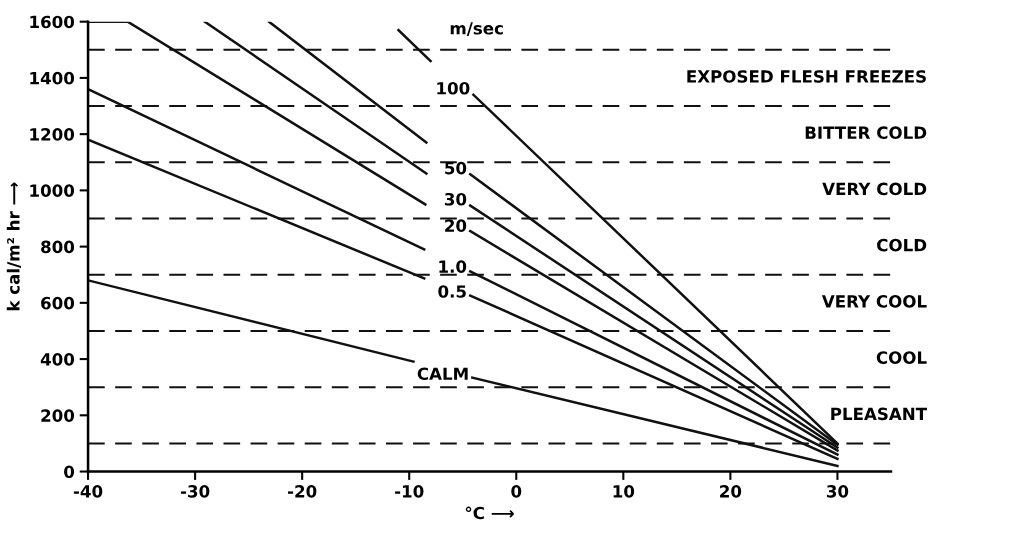 The image size is (1036, 542). I want to click on ref-line-label: PLEASANT, so click(879, 414).